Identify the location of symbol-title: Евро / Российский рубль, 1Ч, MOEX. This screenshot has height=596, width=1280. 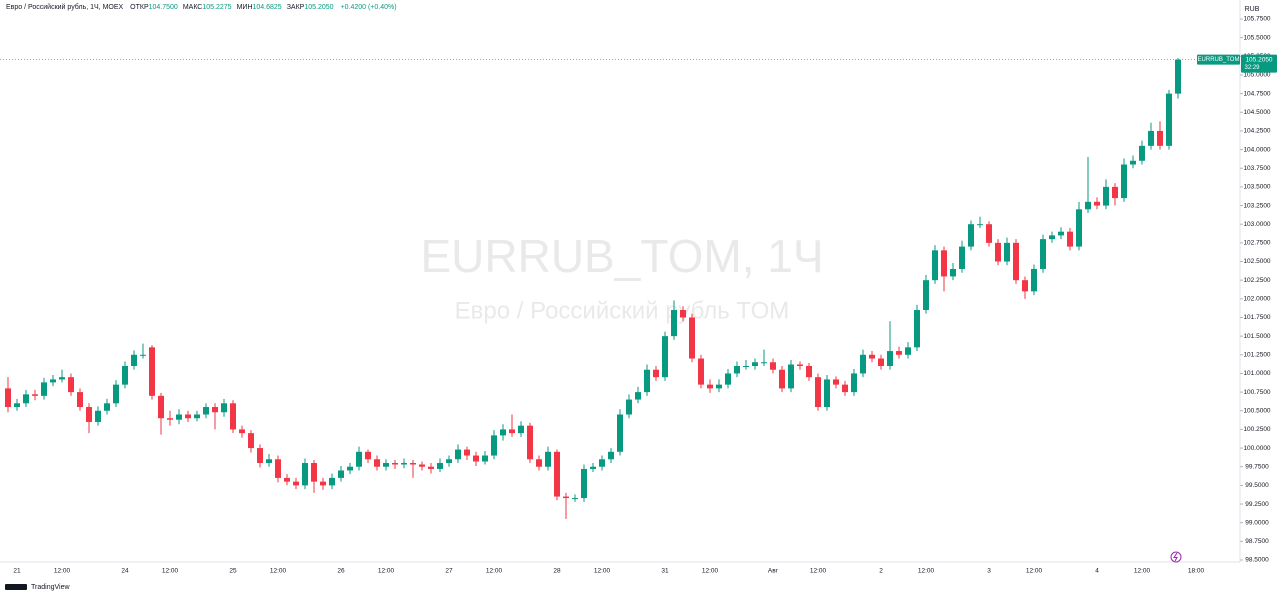
(65, 7).